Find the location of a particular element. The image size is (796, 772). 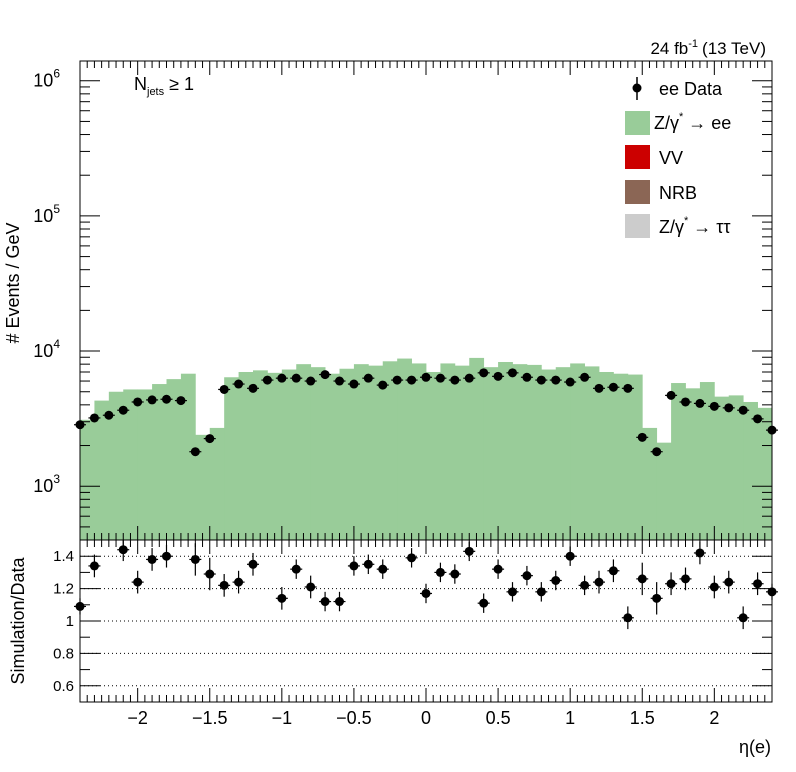

legend-swatch-vv is located at coordinates (637, 157).